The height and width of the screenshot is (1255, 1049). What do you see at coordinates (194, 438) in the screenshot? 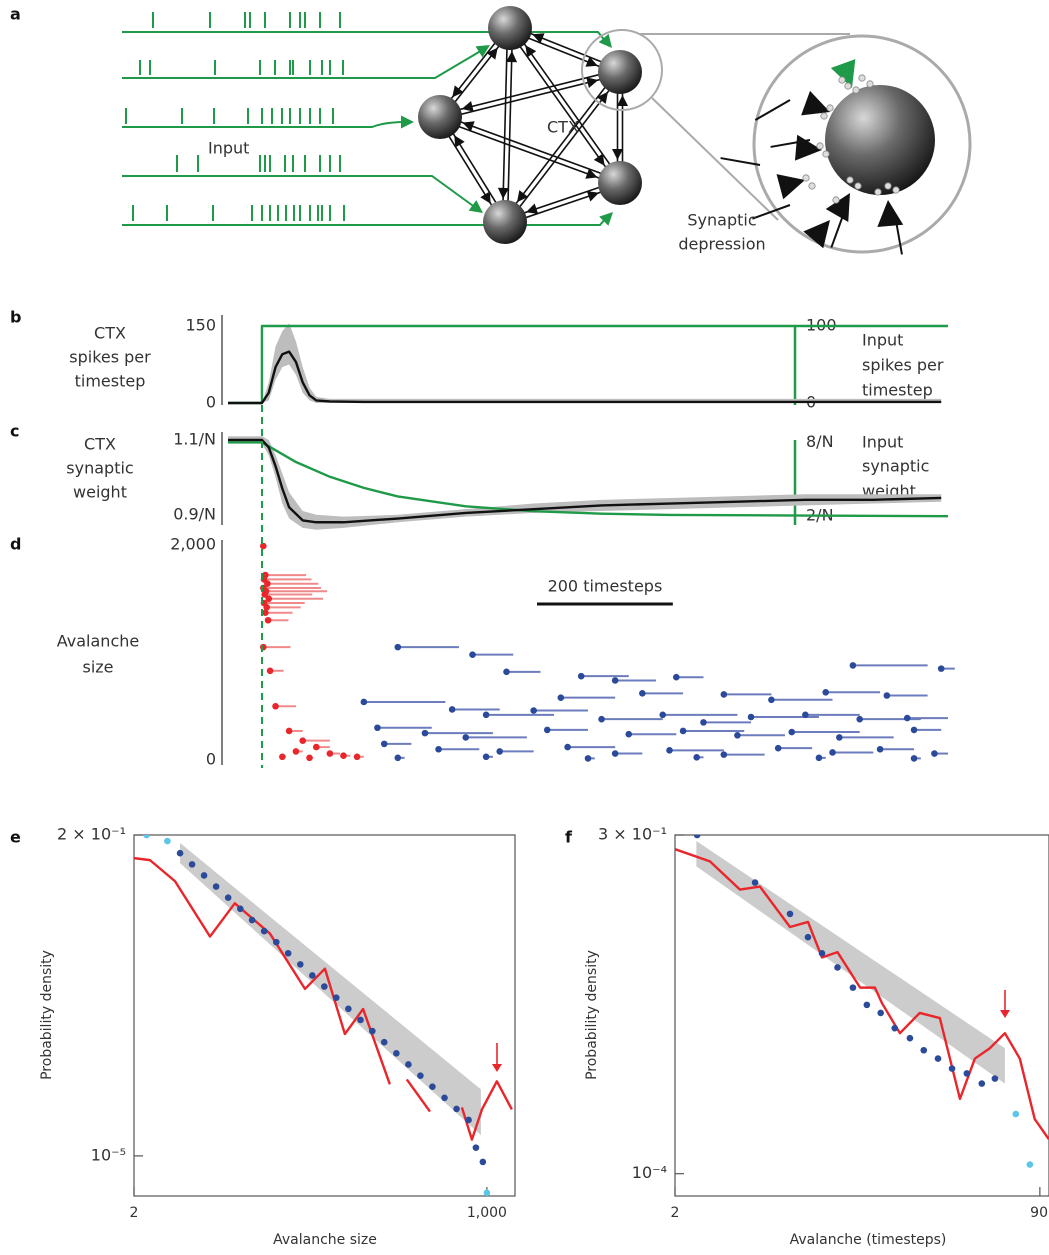
I see `y-tick-label: 1.1/N` at bounding box center [194, 438].